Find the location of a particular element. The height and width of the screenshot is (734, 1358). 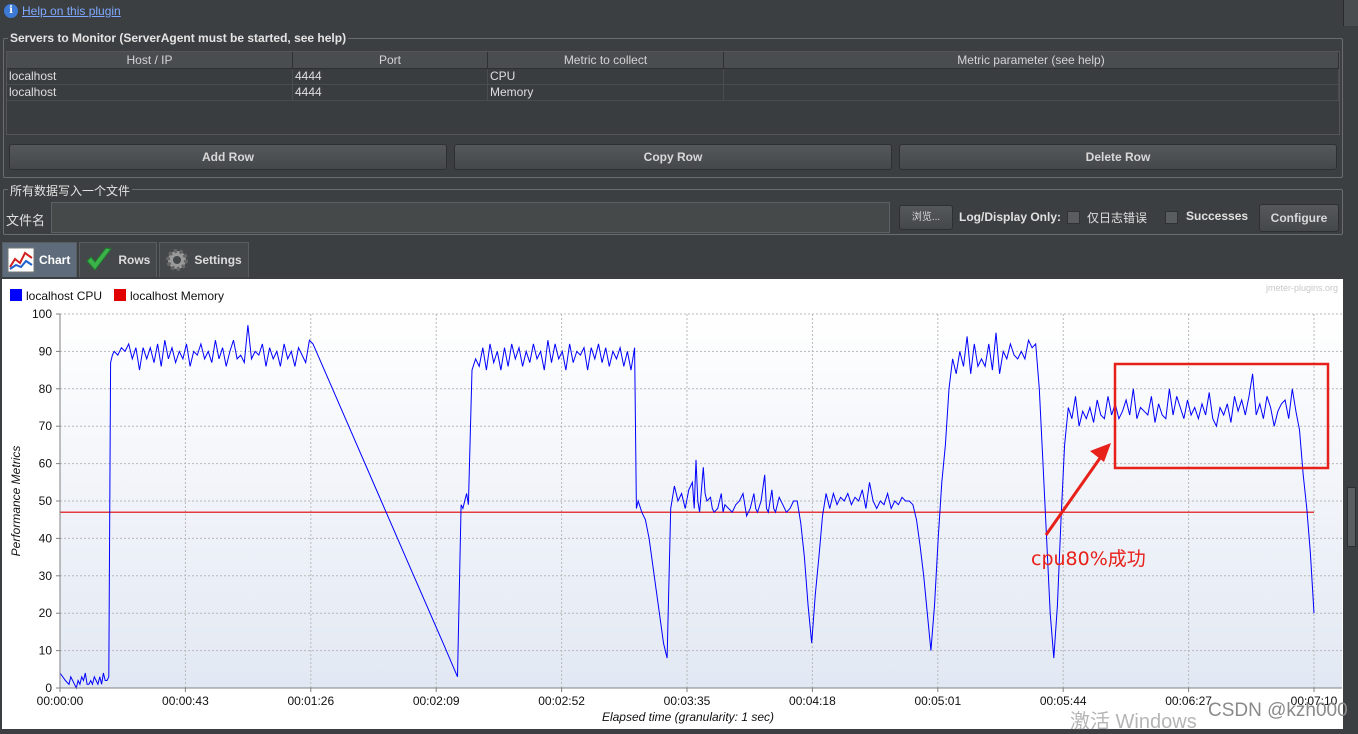

legend-swatch-memory is located at coordinates (120, 295).